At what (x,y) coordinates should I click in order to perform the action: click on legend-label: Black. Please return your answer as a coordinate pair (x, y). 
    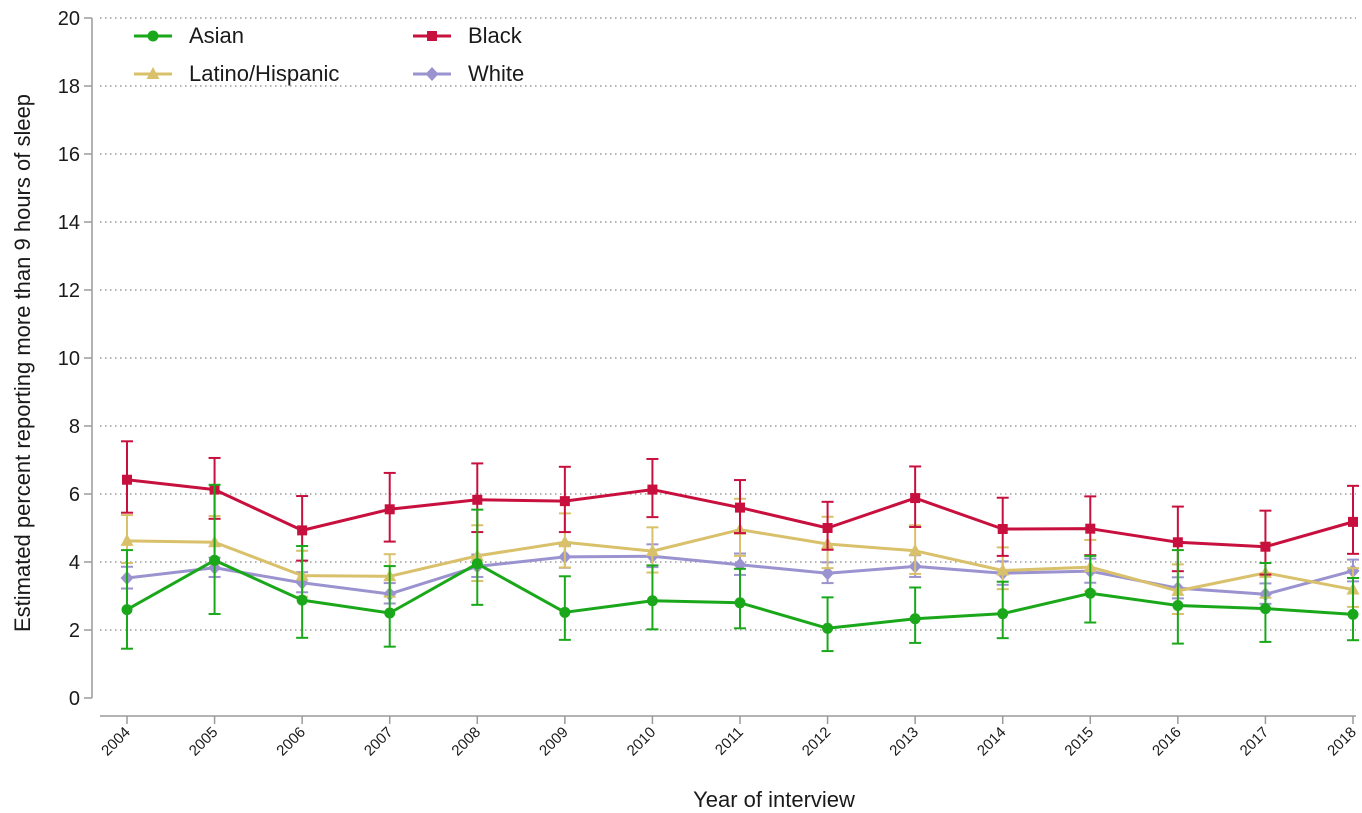
    Looking at the image, I should click on (495, 35).